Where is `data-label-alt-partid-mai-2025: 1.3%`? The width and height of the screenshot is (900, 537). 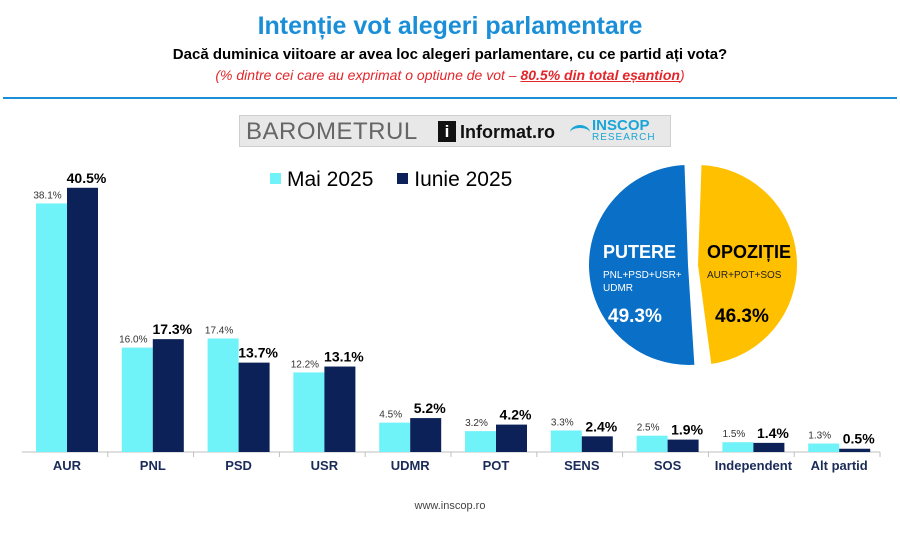 data-label-alt-partid-mai-2025: 1.3% is located at coordinates (819, 436).